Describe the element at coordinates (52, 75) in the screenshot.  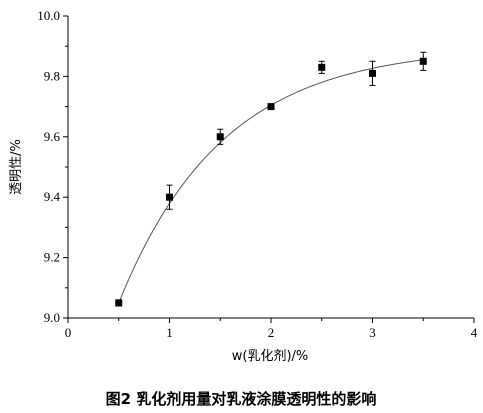
I see `y-tick-label: 9.8` at that location.